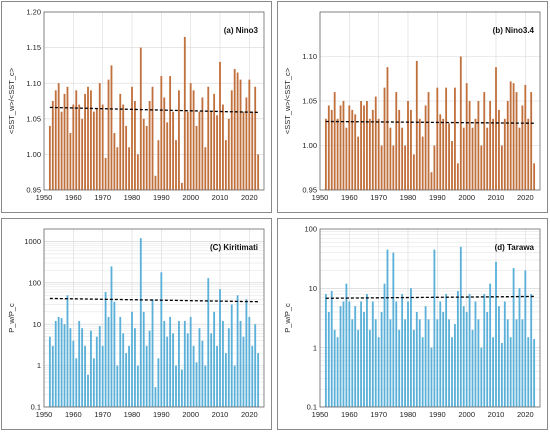 The image size is (550, 432). I want to click on y-tick-label: 1.05, so click(309, 101).